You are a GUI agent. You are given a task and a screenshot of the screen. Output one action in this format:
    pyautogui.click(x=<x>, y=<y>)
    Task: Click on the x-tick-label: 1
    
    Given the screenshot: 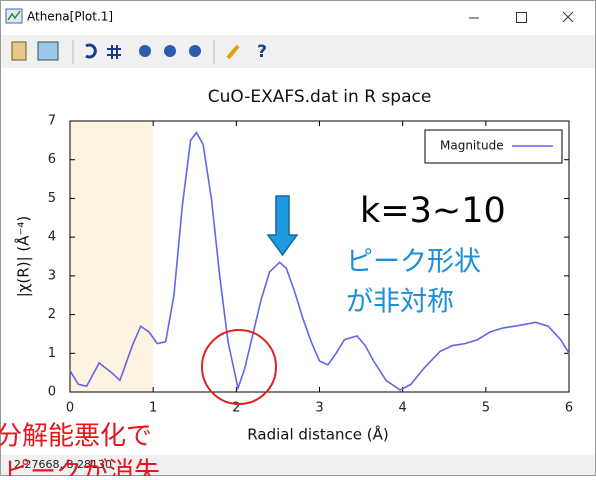 What is the action you would take?
    pyautogui.click(x=153, y=408)
    